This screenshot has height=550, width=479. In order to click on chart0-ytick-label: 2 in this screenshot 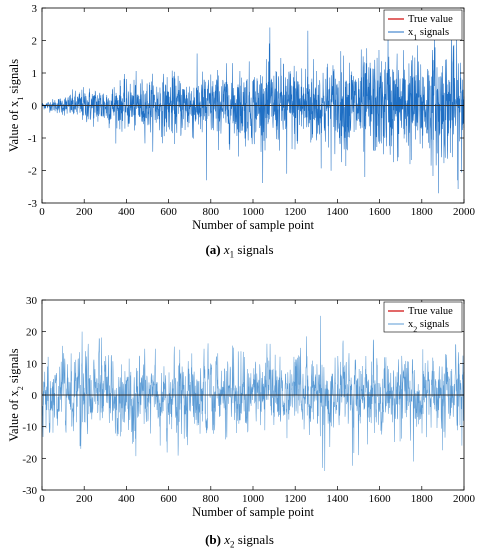, I will do `click(35, 42)`.